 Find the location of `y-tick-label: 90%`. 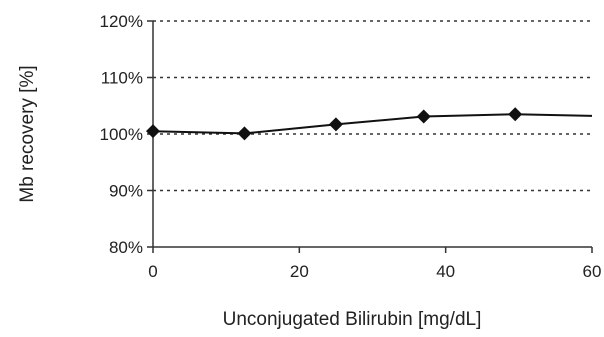

y-tick-label: 90% is located at coordinates (126, 191).